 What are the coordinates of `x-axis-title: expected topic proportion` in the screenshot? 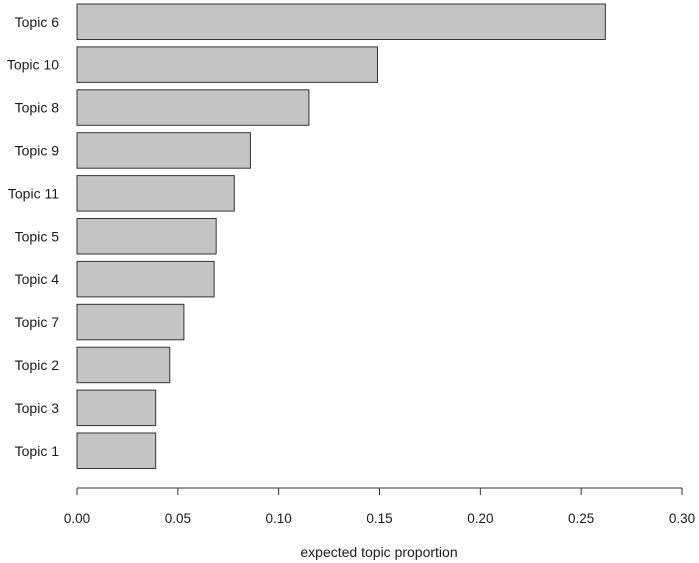 It's located at (378, 552).